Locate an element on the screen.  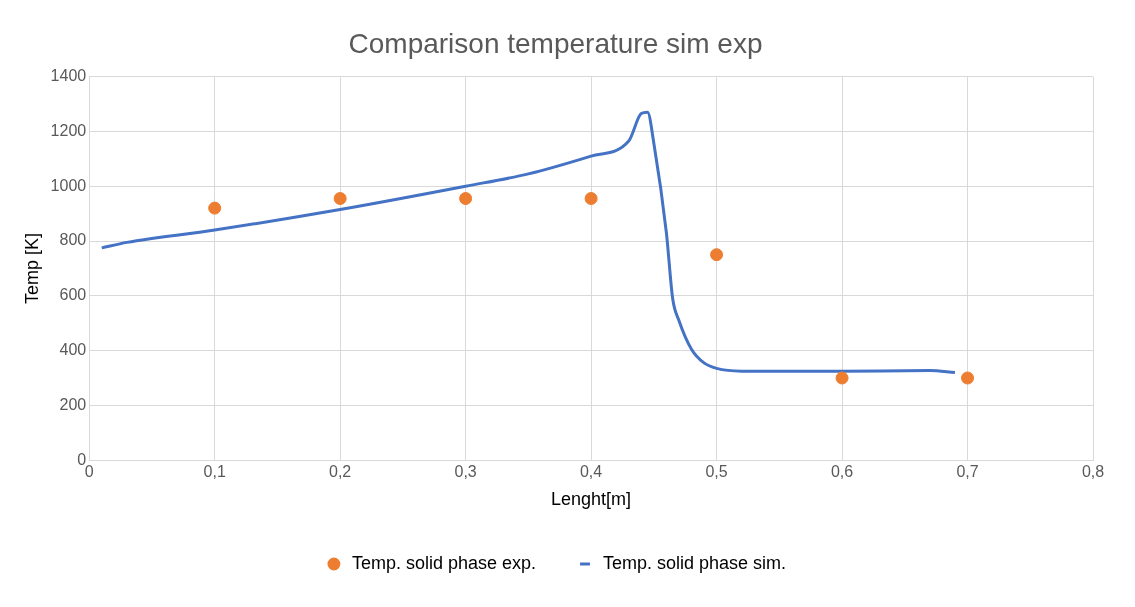
x-axis-title: Lenght[m] is located at coordinates (591, 499).